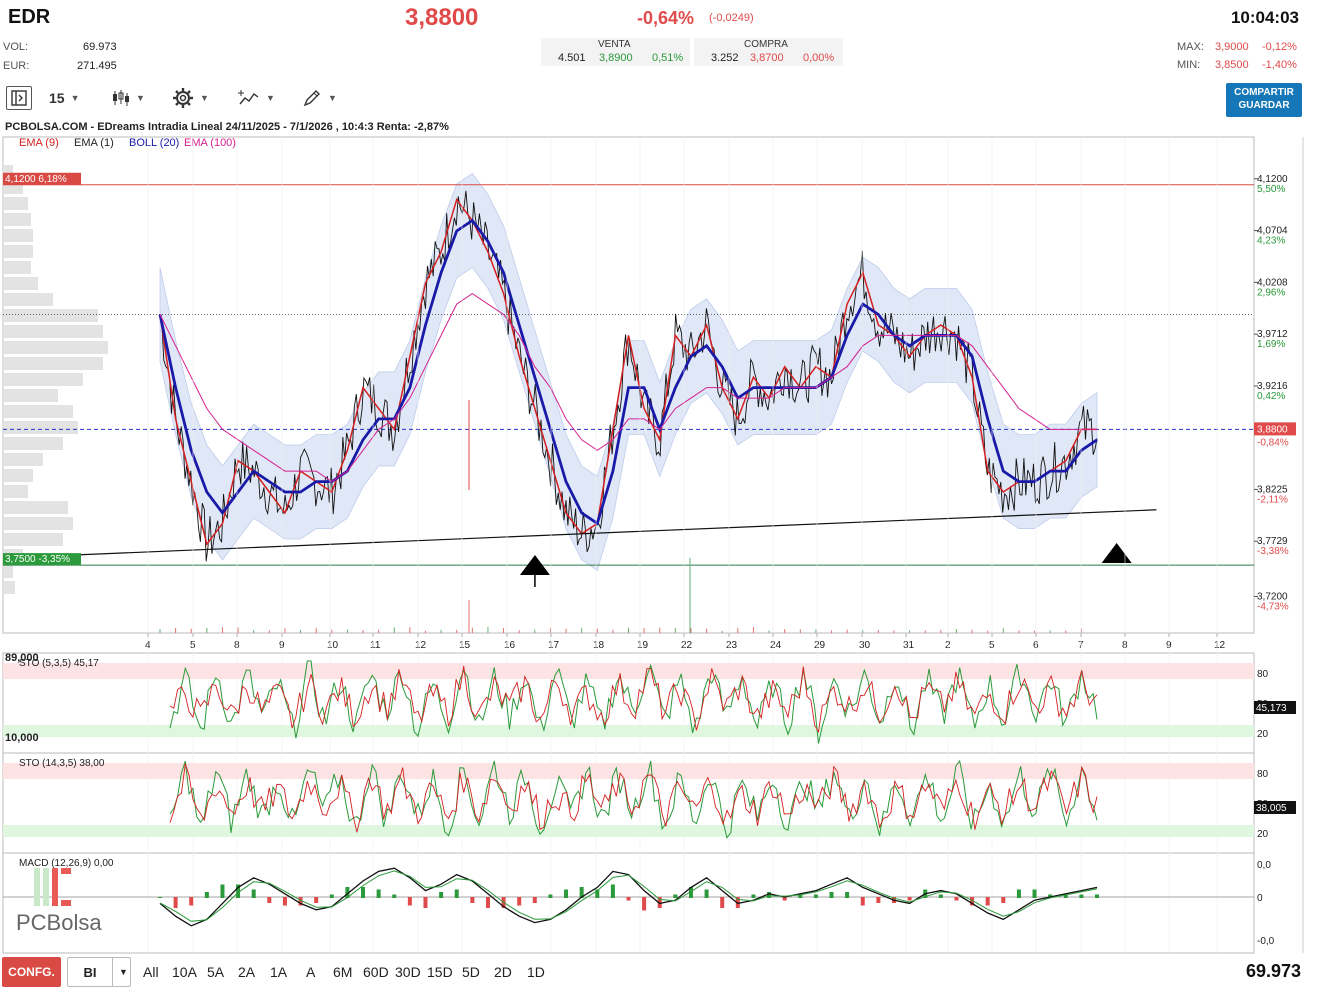  Describe the element at coordinates (319, 98) in the screenshot. I see `draw-icon: ▼` at that location.